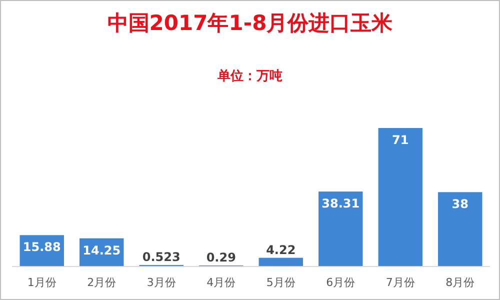 This screenshot has height=300, width=500. Describe the element at coordinates (250, 23) in the screenshot. I see `chart-title: 中国2017年1-8月份进口玉米` at that location.